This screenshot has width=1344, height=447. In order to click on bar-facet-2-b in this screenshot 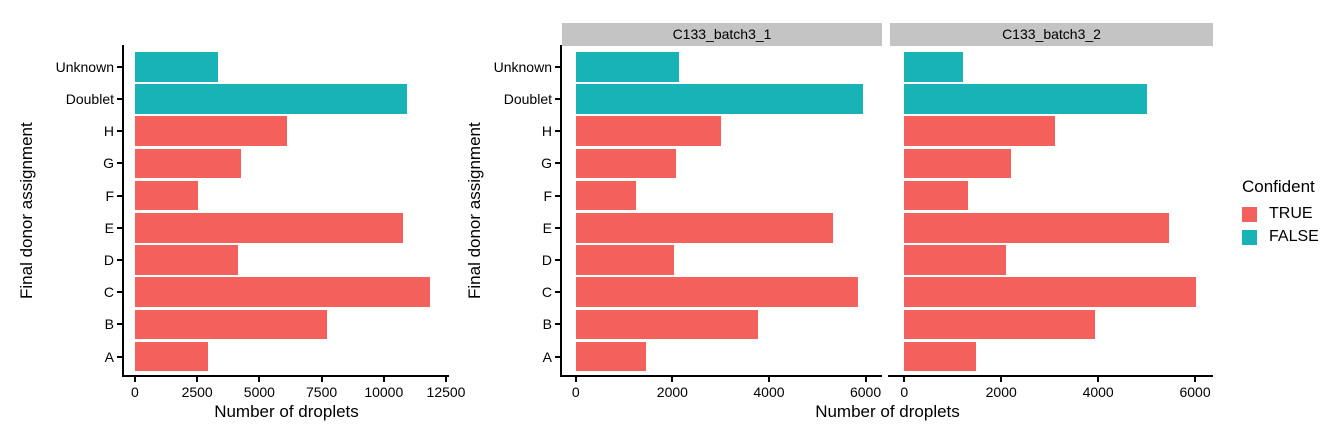, I will do `click(1000, 324)`.